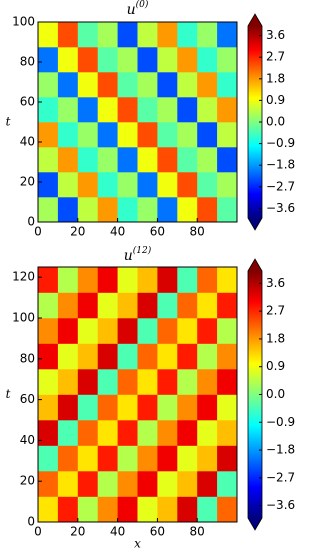 The image size is (320, 551). What do you see at coordinates (142, 5) in the screenshot?
I see `title-superscript: (0)` at bounding box center [142, 5].